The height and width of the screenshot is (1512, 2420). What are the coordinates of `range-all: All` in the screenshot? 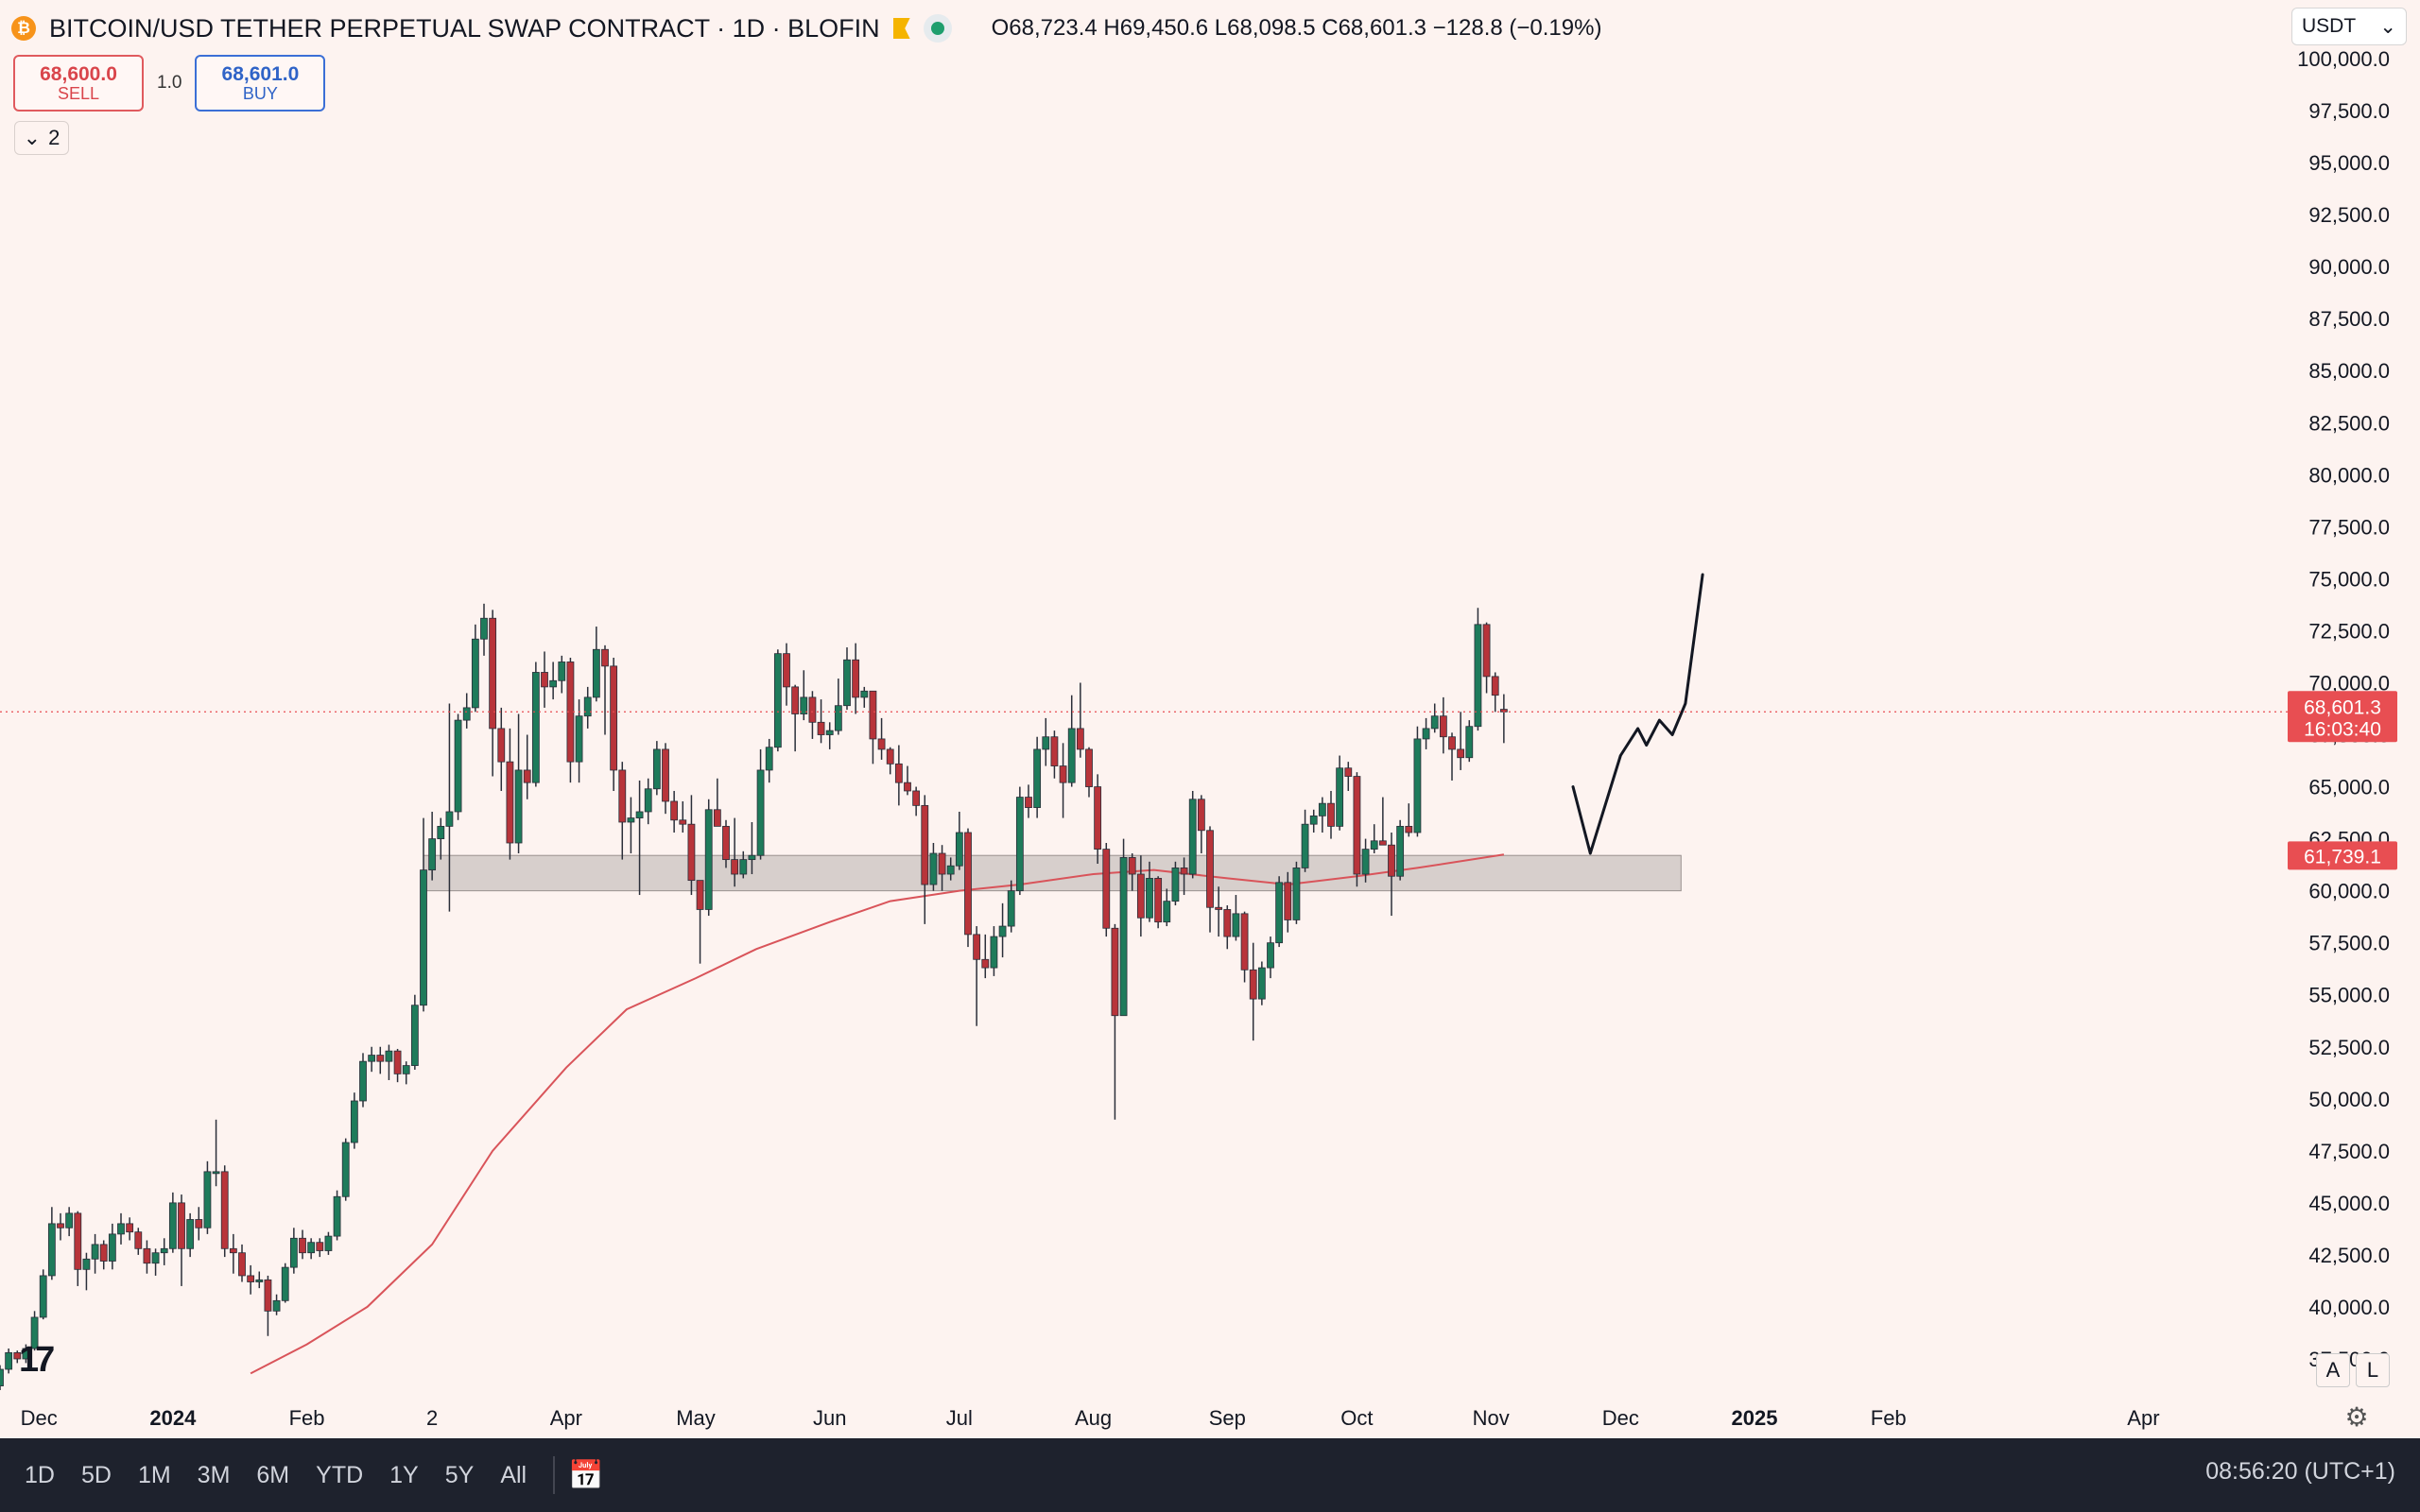 It's located at (513, 1474).